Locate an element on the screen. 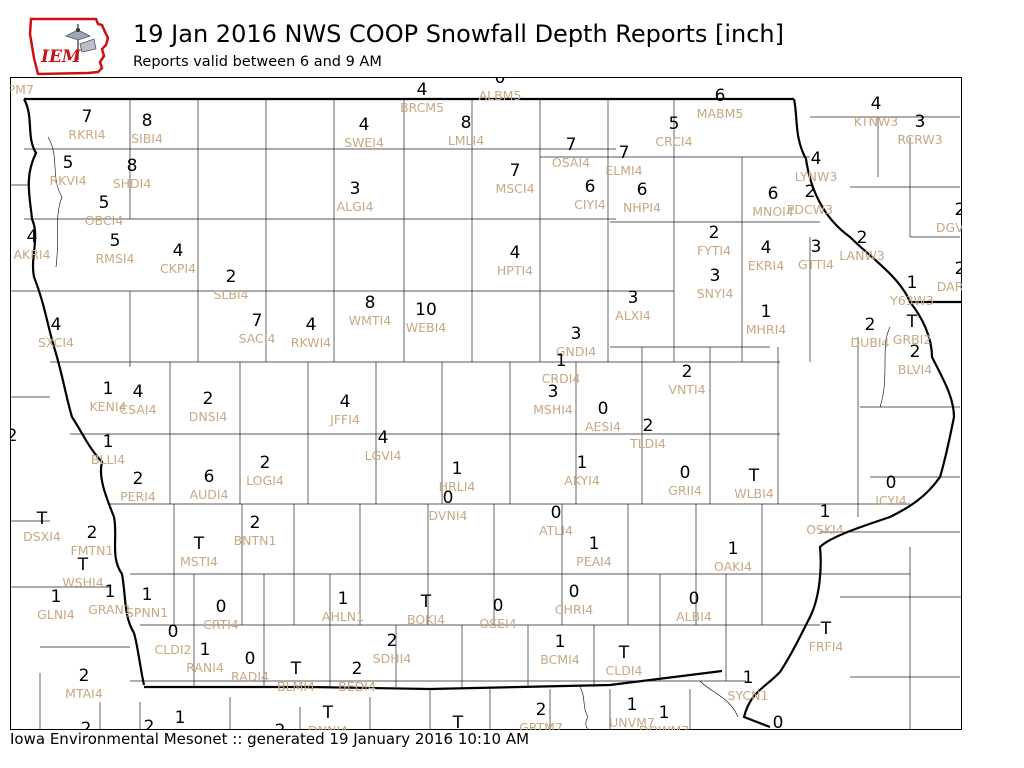  station-id: GNDI4 is located at coordinates (576, 351).